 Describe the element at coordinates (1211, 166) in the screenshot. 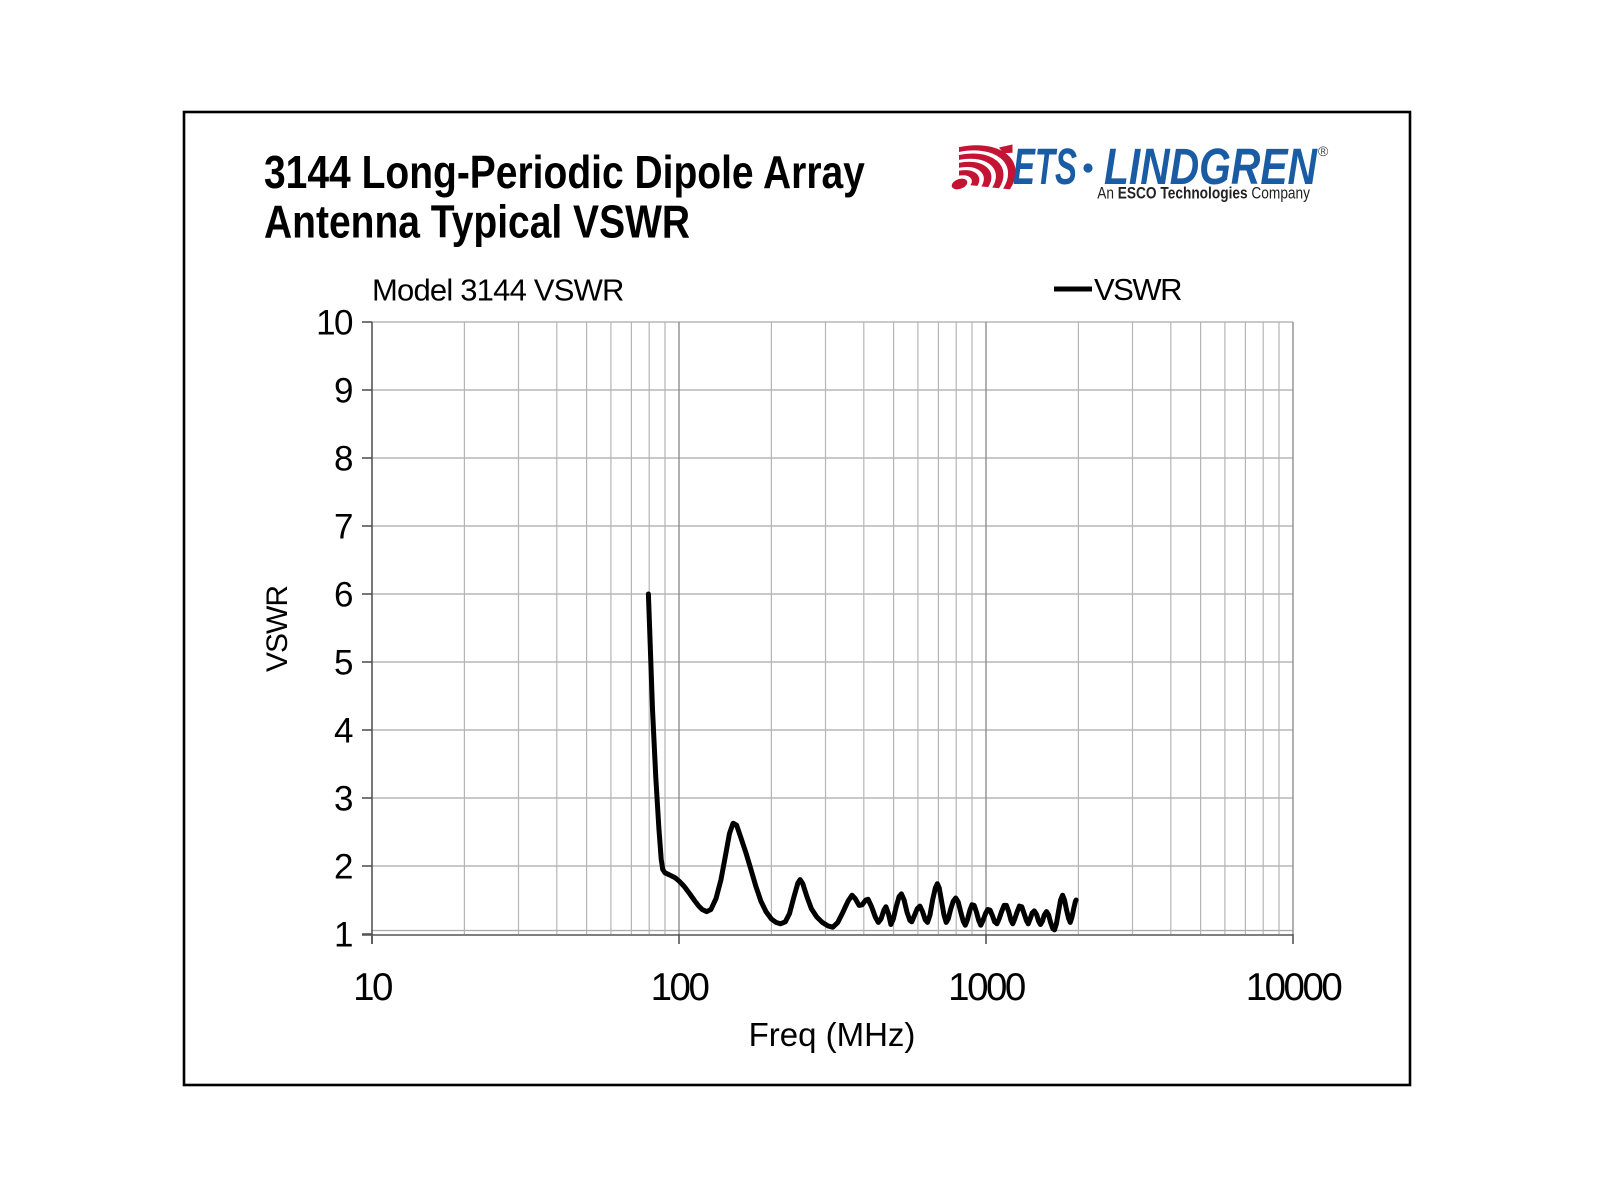

I see `svg-text: LINDGREN` at that location.